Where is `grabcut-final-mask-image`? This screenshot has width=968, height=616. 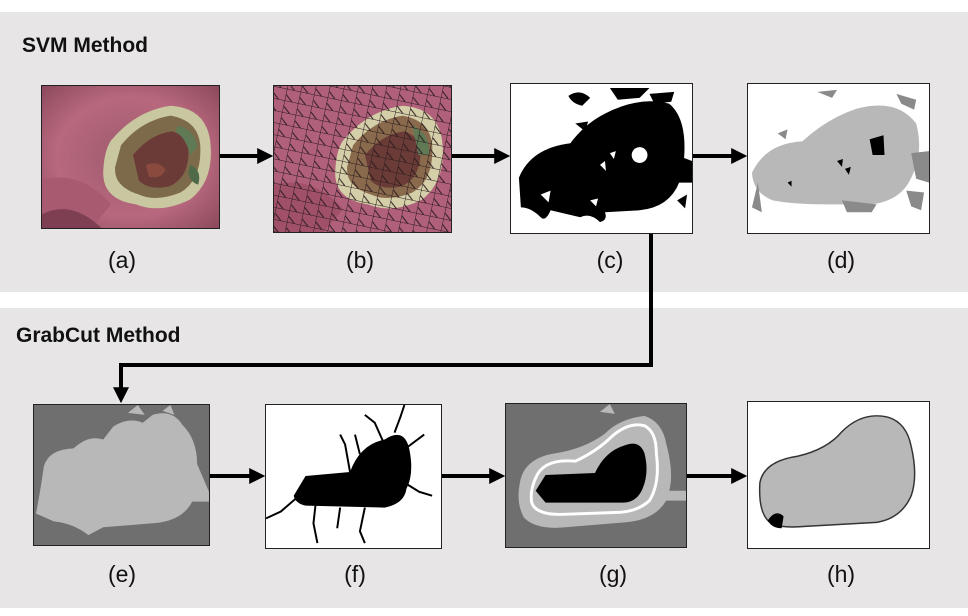
grabcut-final-mask-image is located at coordinates (838, 475).